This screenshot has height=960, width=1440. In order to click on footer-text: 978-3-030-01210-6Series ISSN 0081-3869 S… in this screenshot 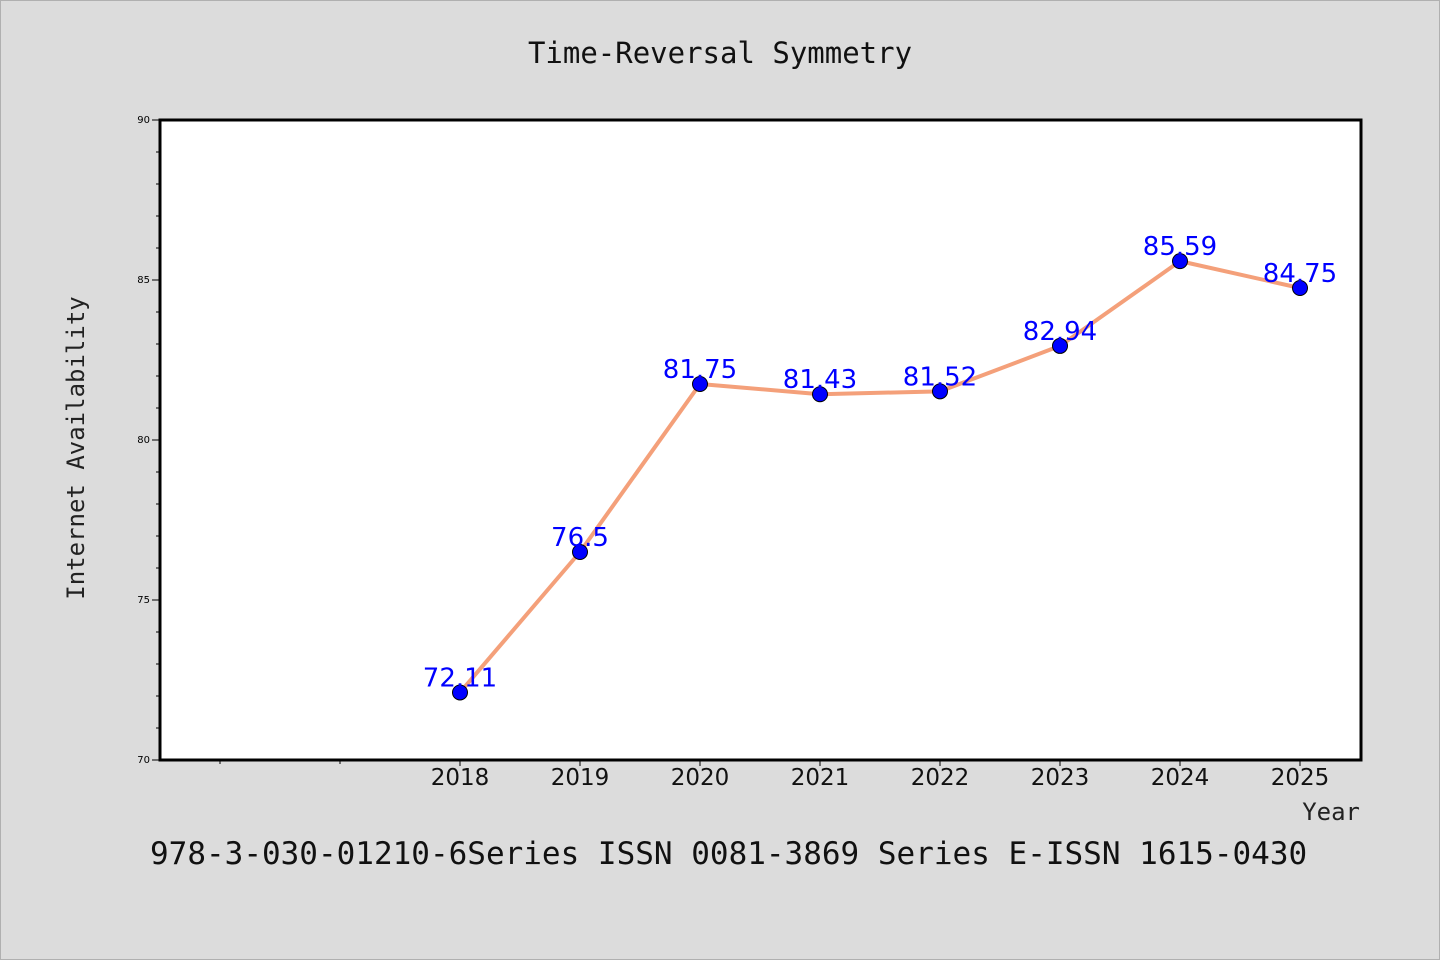, I will do `click(728, 854)`.